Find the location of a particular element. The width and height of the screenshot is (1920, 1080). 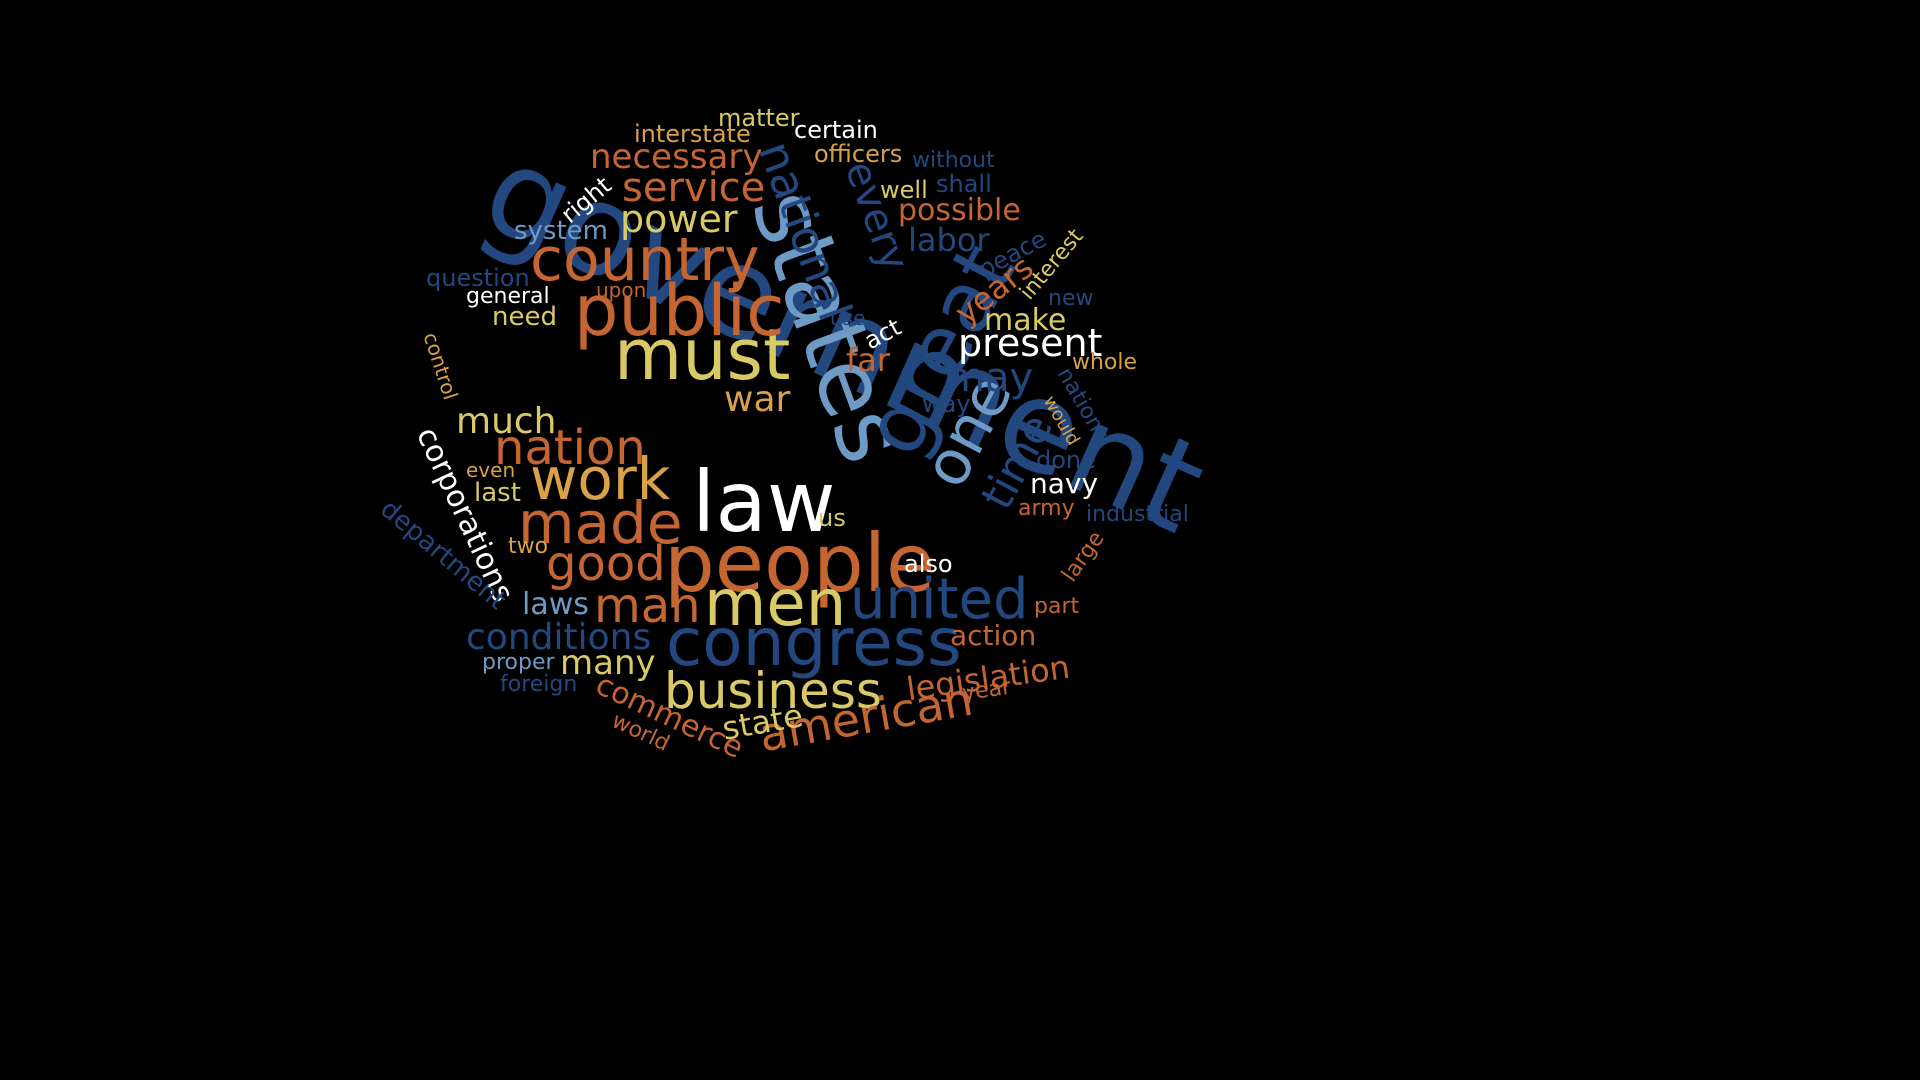

word-even: even is located at coordinates (491, 470).